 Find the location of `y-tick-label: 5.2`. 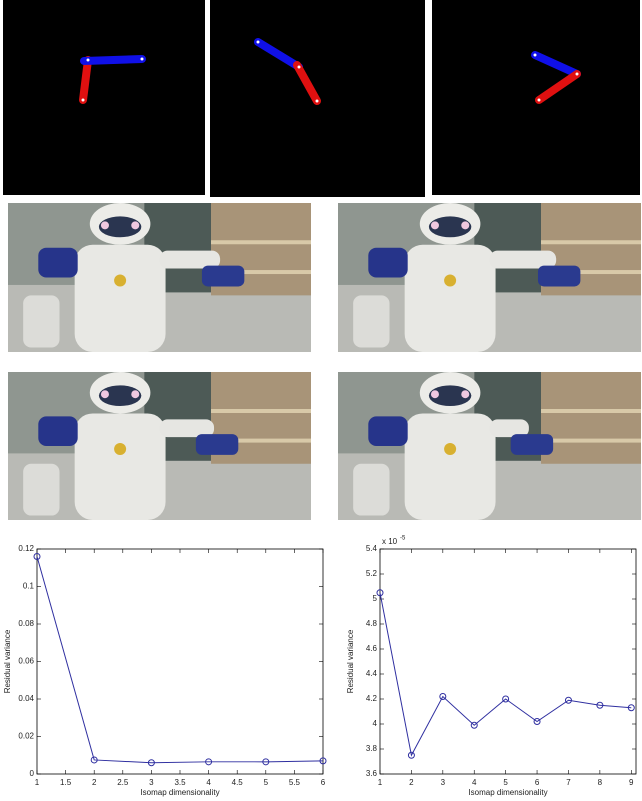

y-tick-label: 5.2 is located at coordinates (372, 573).